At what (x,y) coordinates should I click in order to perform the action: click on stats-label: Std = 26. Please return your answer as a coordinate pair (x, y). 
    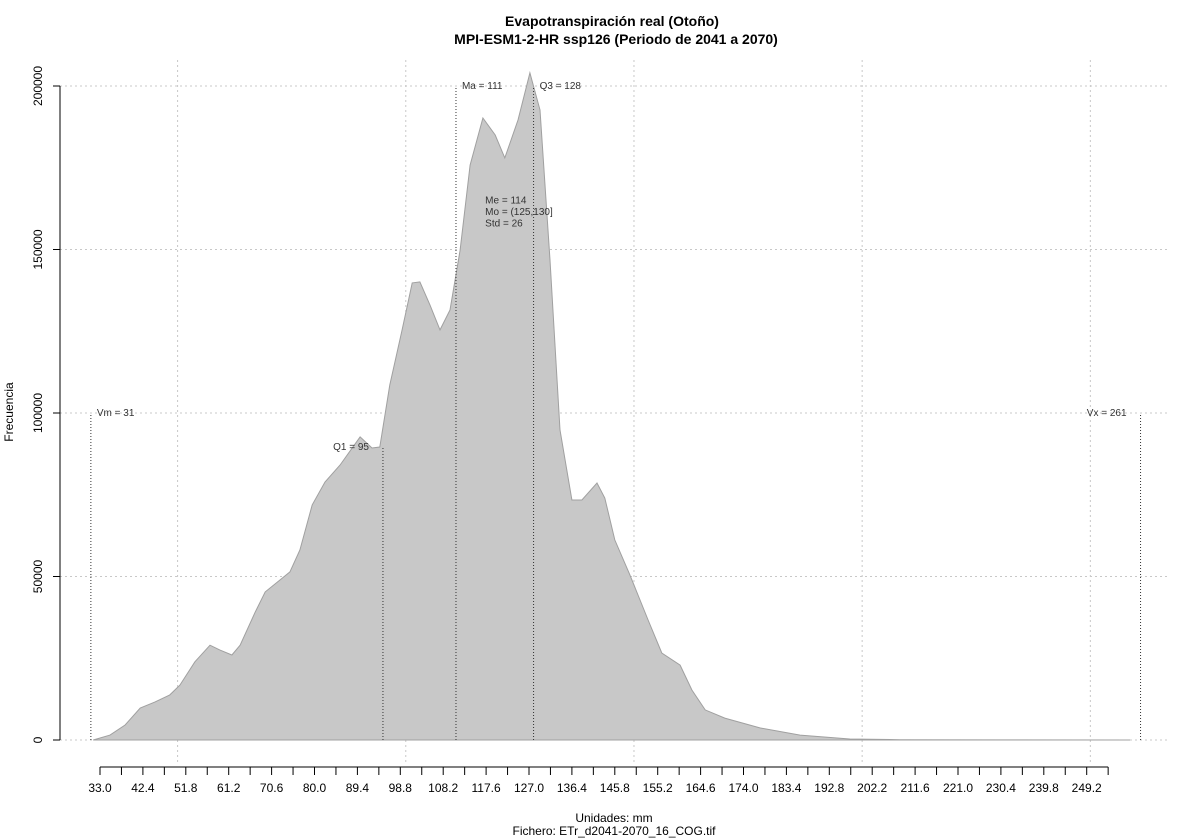
    Looking at the image, I should click on (504, 224).